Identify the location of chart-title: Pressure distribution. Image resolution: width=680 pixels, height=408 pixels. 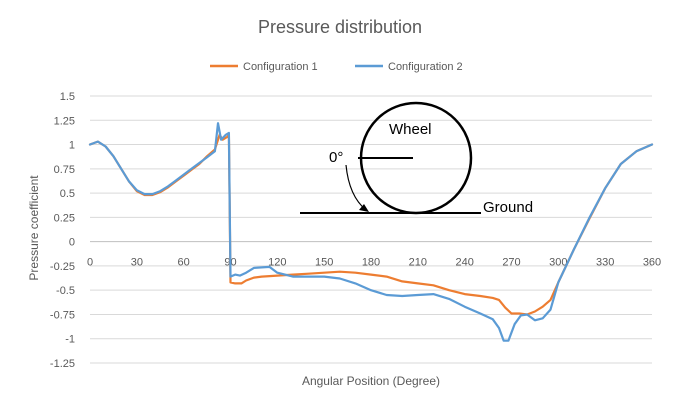
(340, 27).